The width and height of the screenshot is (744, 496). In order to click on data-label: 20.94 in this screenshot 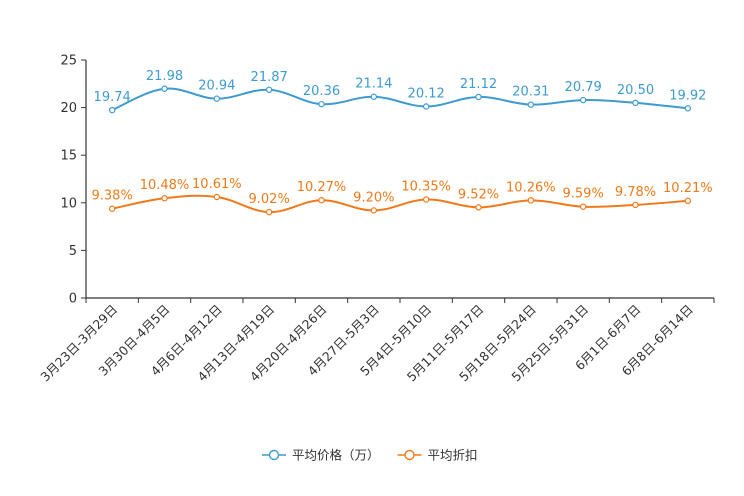, I will do `click(216, 86)`.